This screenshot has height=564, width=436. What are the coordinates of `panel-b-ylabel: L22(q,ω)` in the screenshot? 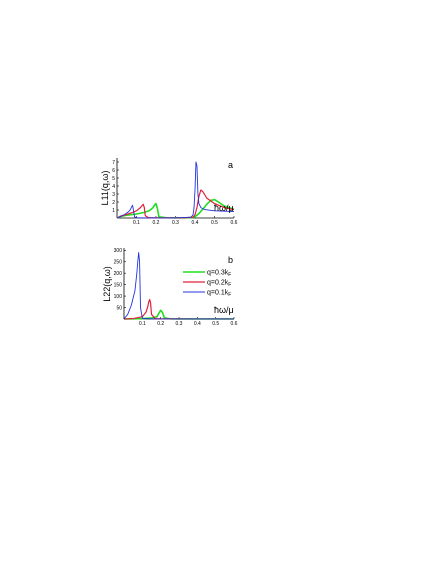 It's located at (107, 284).